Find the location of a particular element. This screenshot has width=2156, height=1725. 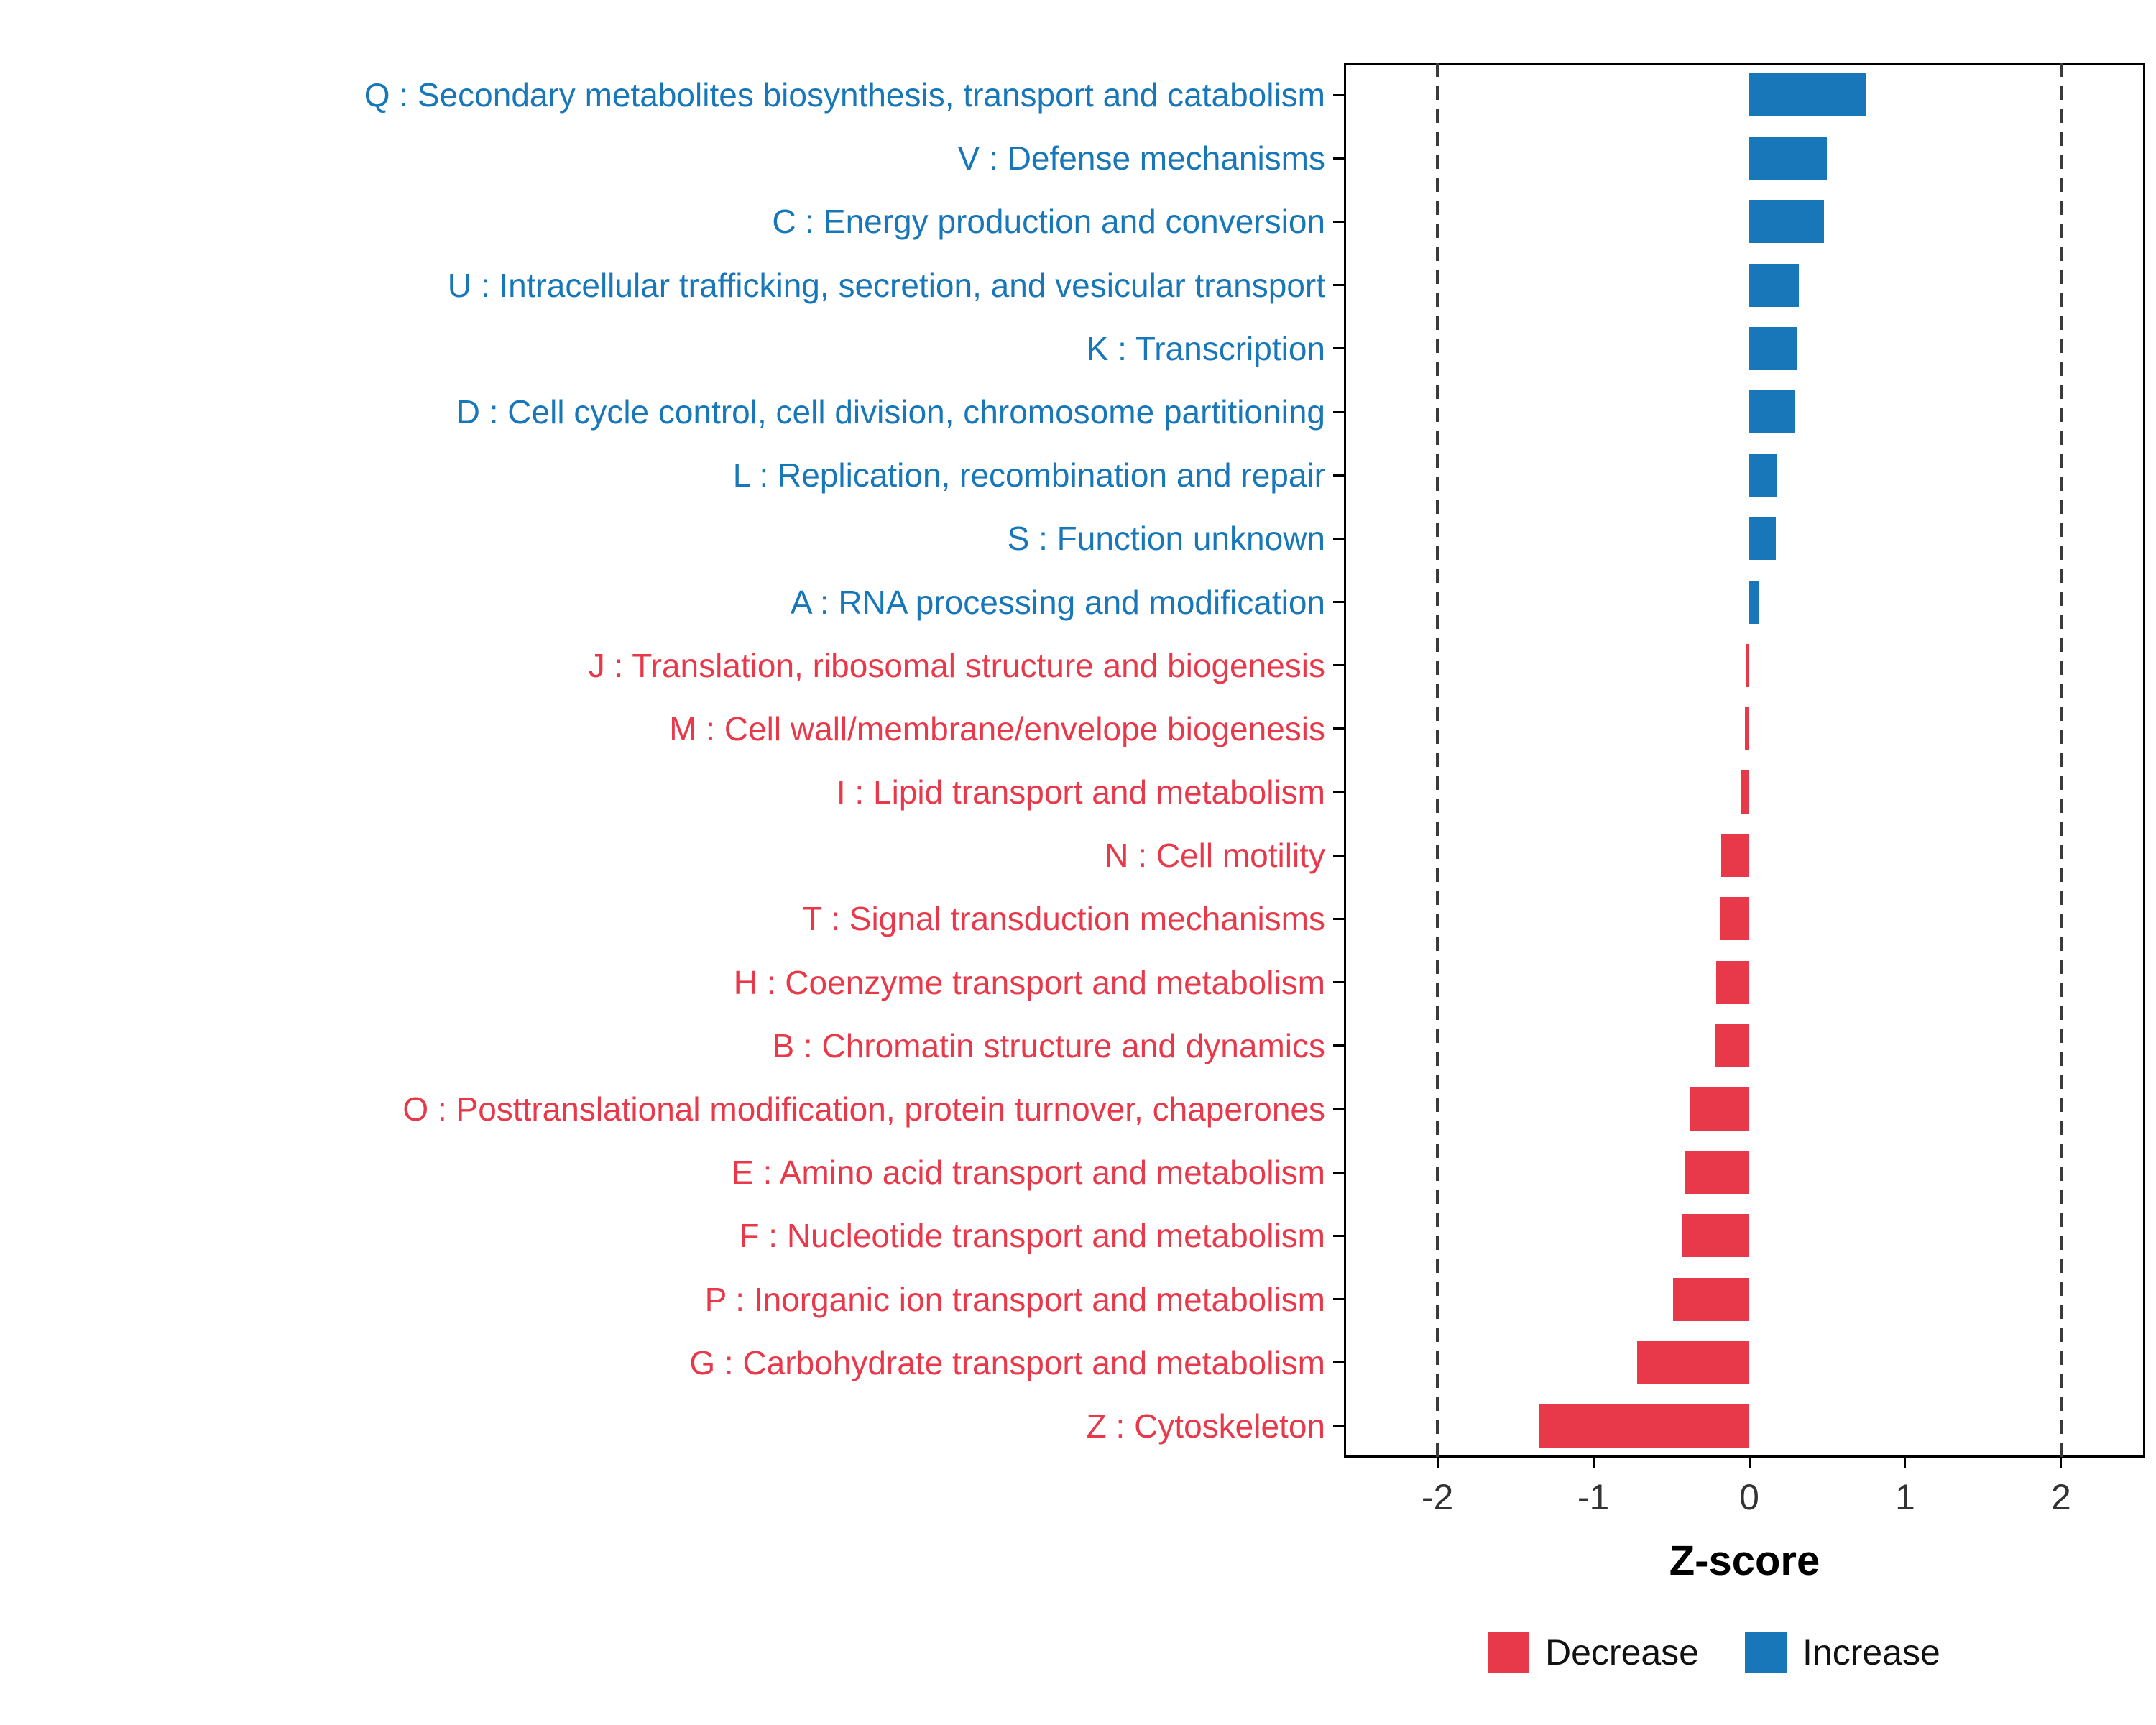

legend-item-increase: Increase is located at coordinates (1843, 1652).